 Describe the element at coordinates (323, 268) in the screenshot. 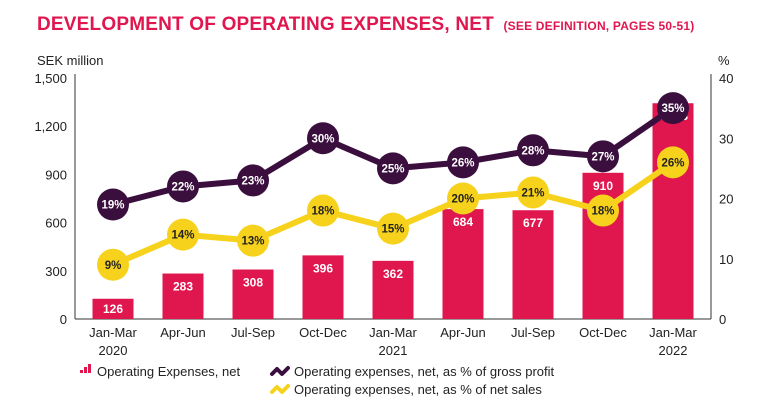

I see `bar-value-label: 396` at that location.